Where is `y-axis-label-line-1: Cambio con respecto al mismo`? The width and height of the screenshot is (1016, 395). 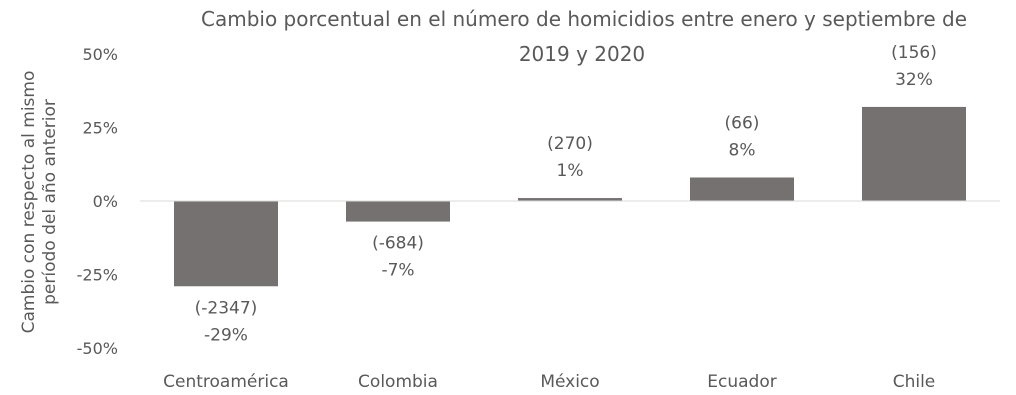 y-axis-label-line-1: Cambio con respecto al mismo is located at coordinates (29, 202).